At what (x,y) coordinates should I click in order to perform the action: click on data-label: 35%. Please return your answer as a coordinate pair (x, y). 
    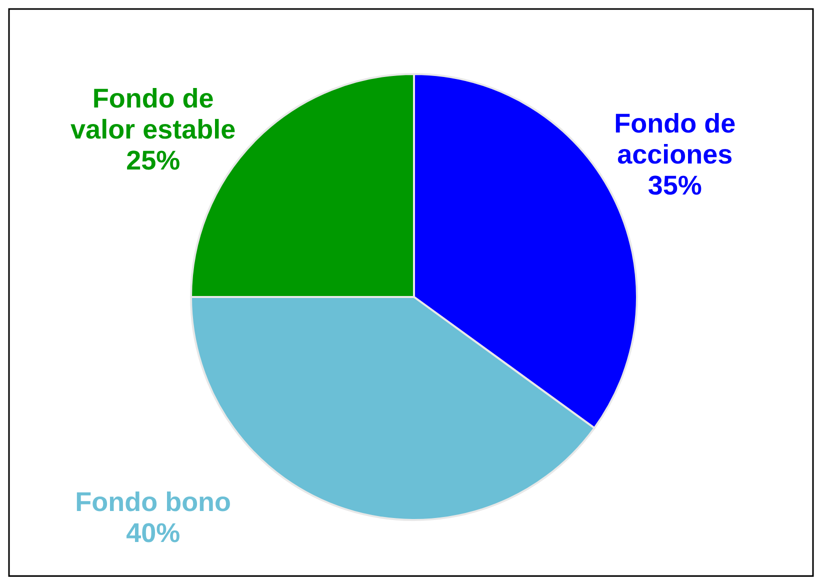
    Looking at the image, I should click on (675, 185).